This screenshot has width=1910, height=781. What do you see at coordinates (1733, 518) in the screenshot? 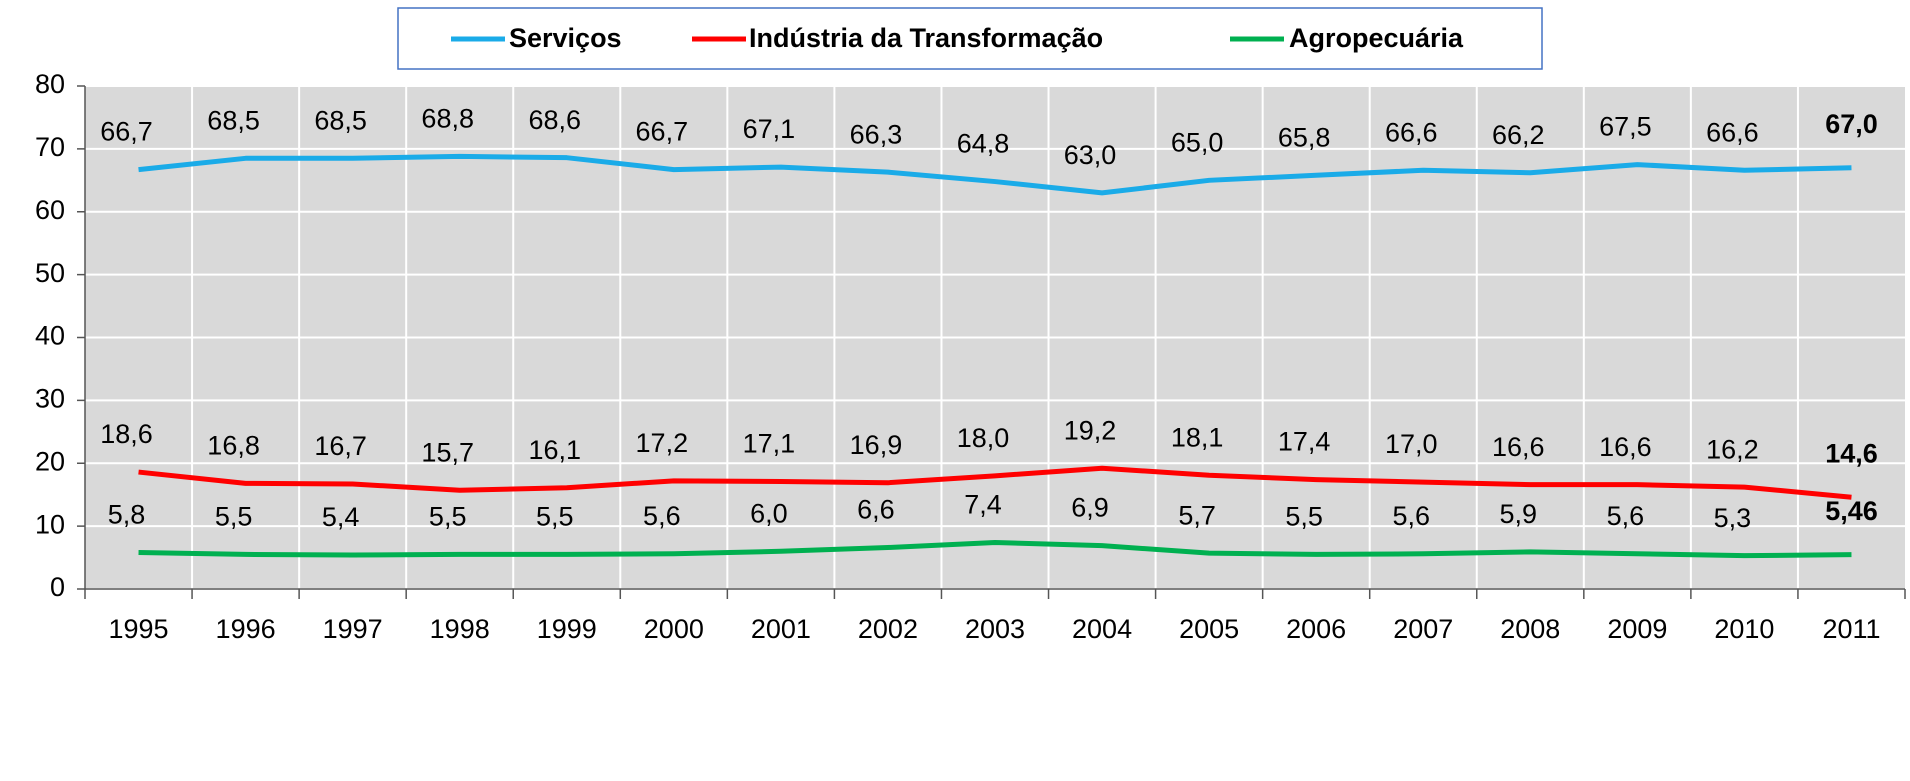
I see `data-label: 5,3` at bounding box center [1733, 518].